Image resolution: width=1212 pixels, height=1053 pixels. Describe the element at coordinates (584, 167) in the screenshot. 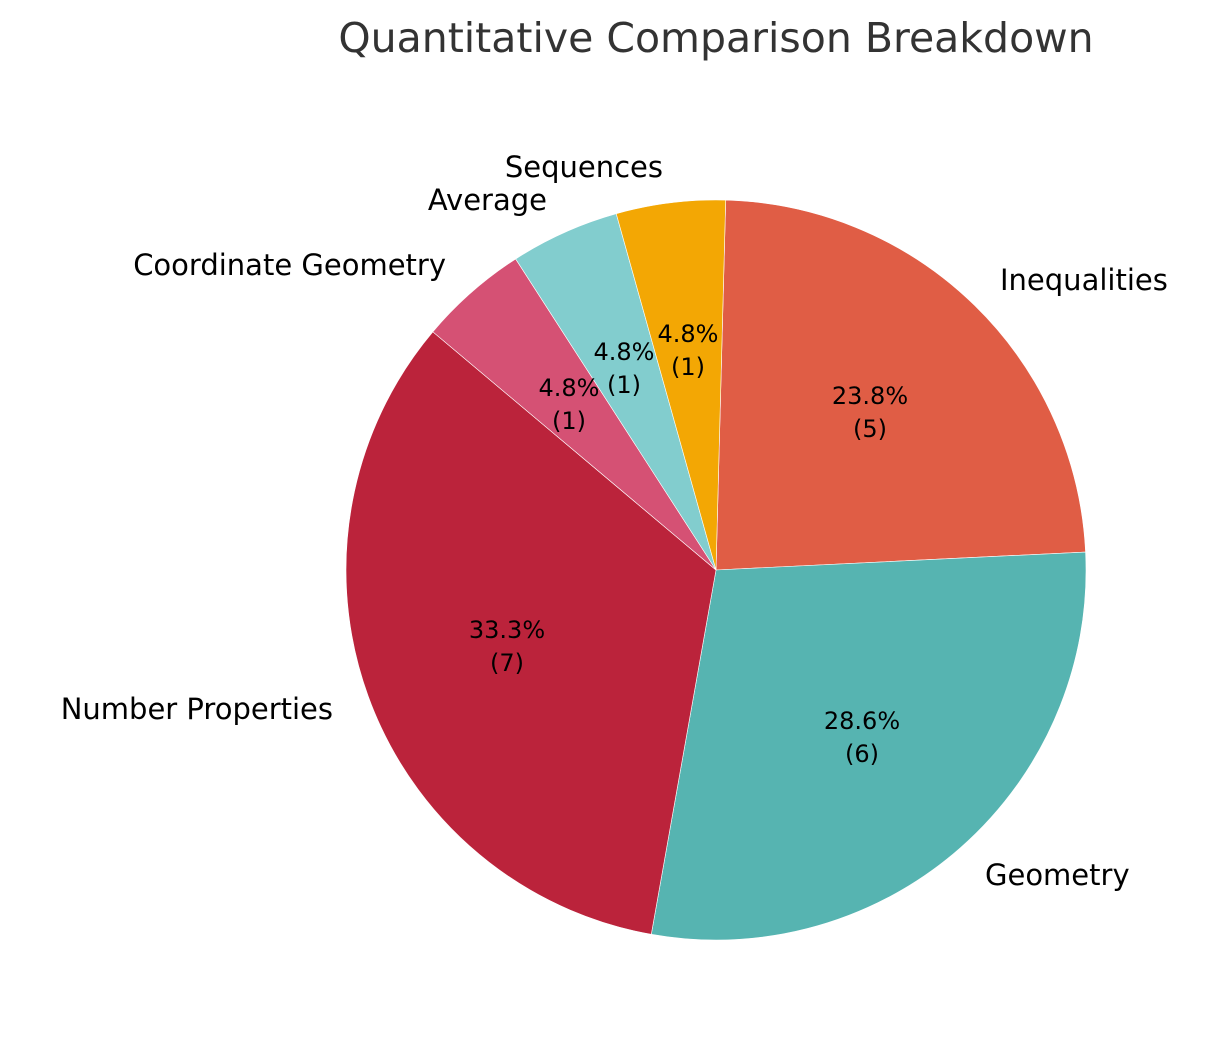

I see `slice-label: Sequences` at that location.